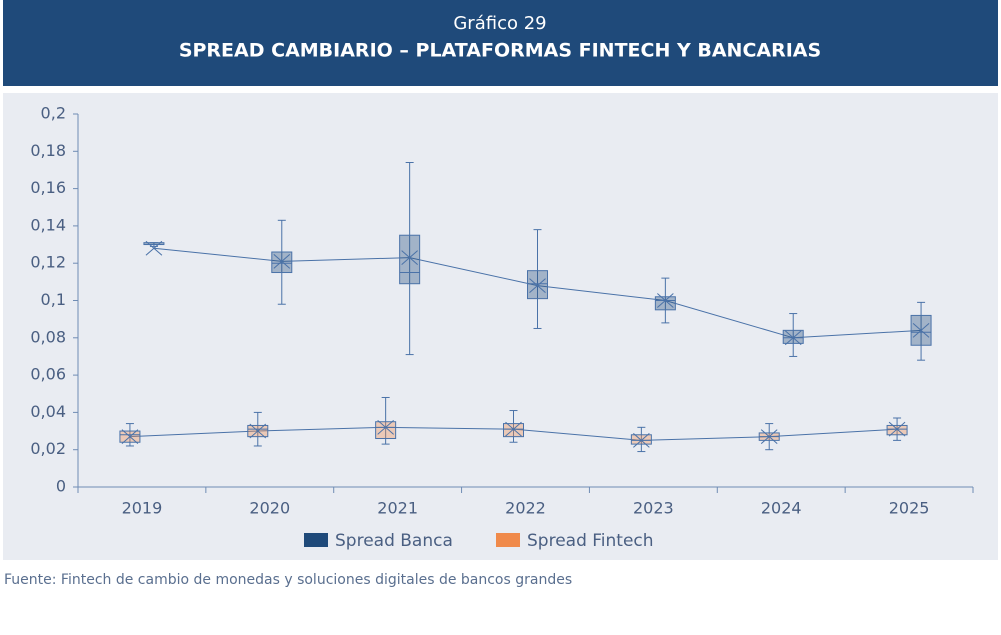 The image size is (1001, 635). What do you see at coordinates (394, 541) in the screenshot?
I see `legend-label: Spread Banca` at bounding box center [394, 541].